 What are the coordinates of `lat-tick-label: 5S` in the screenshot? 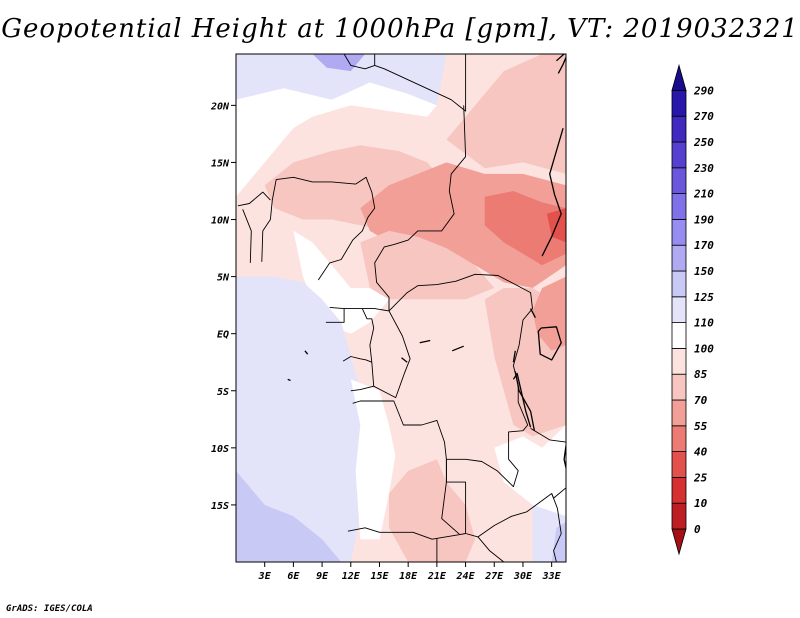 It's located at (223, 392).